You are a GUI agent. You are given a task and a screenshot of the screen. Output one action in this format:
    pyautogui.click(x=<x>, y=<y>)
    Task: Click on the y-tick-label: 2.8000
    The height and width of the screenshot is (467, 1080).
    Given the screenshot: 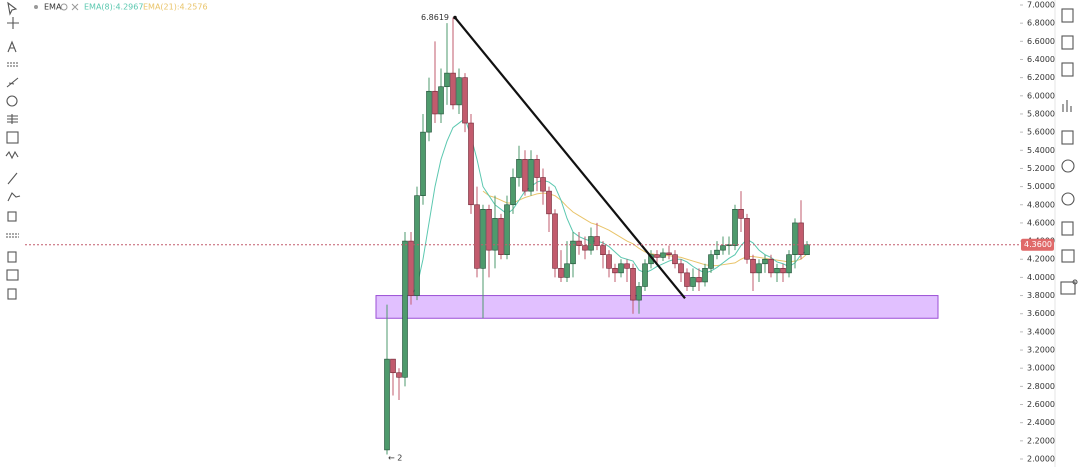 What is the action you would take?
    pyautogui.click(x=1041, y=386)
    